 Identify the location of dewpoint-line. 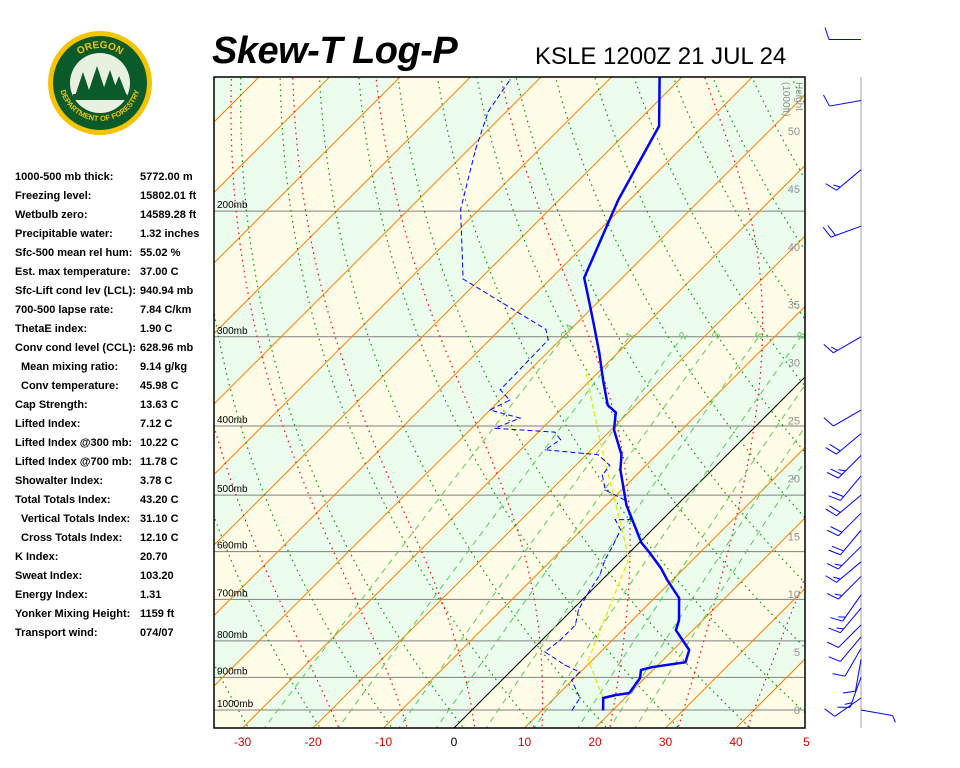
(546, 395).